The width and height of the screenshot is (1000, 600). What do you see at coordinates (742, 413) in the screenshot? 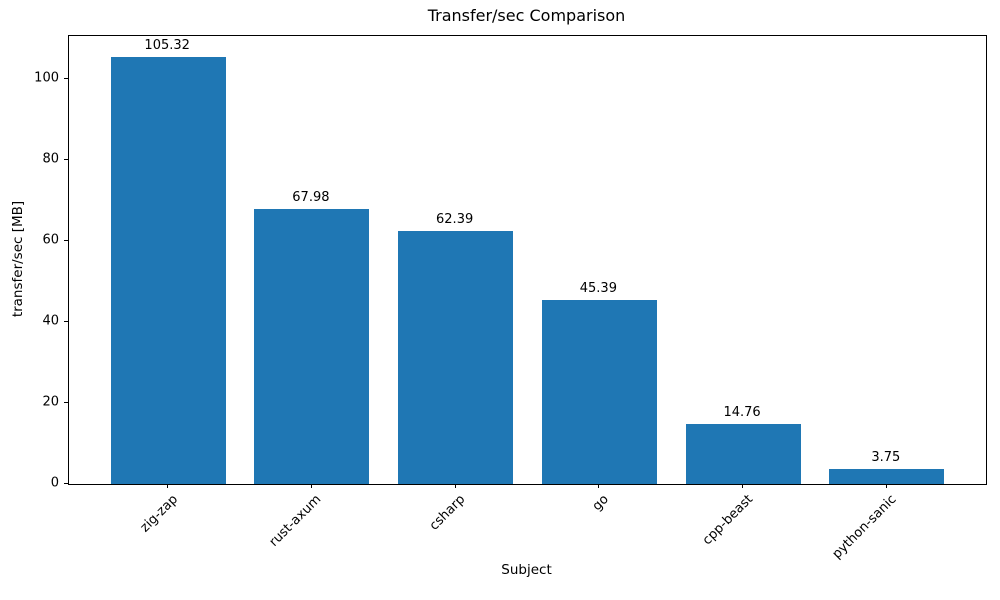
I see `bar-value-label: 14.76` at bounding box center [742, 413].